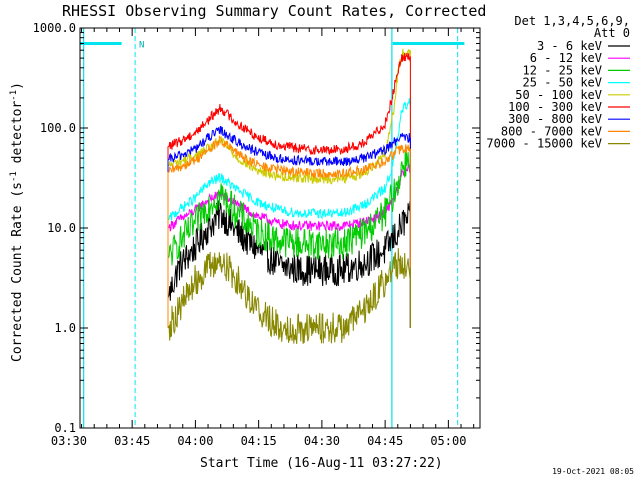  I want to click on legend-label-7: 800 - 7000 keV, so click(551, 131).